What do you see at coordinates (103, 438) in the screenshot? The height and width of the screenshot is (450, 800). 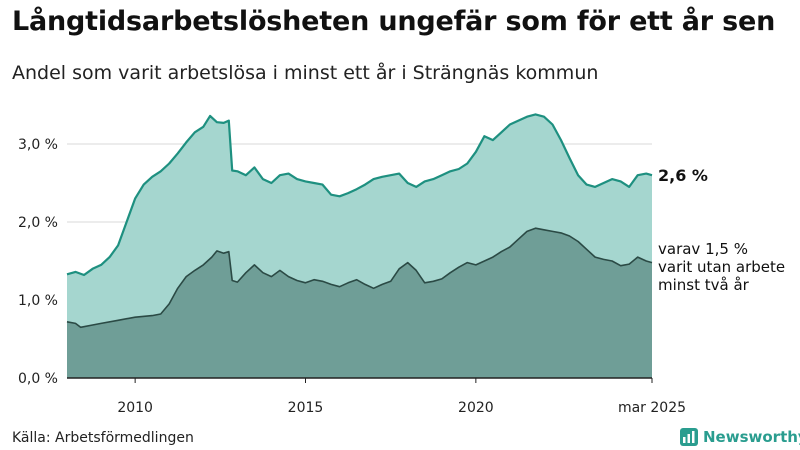 I see `source-note: Källa: Arbetsförmedlingen` at bounding box center [103, 438].